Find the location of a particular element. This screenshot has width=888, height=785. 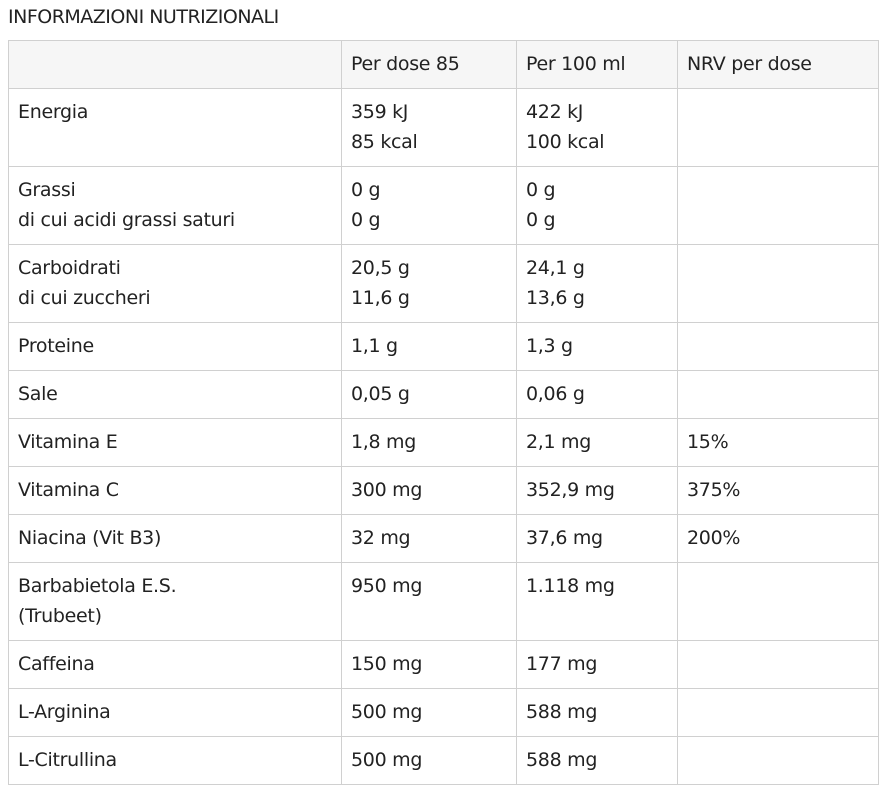

table-cell: Proteine is located at coordinates (175, 346).